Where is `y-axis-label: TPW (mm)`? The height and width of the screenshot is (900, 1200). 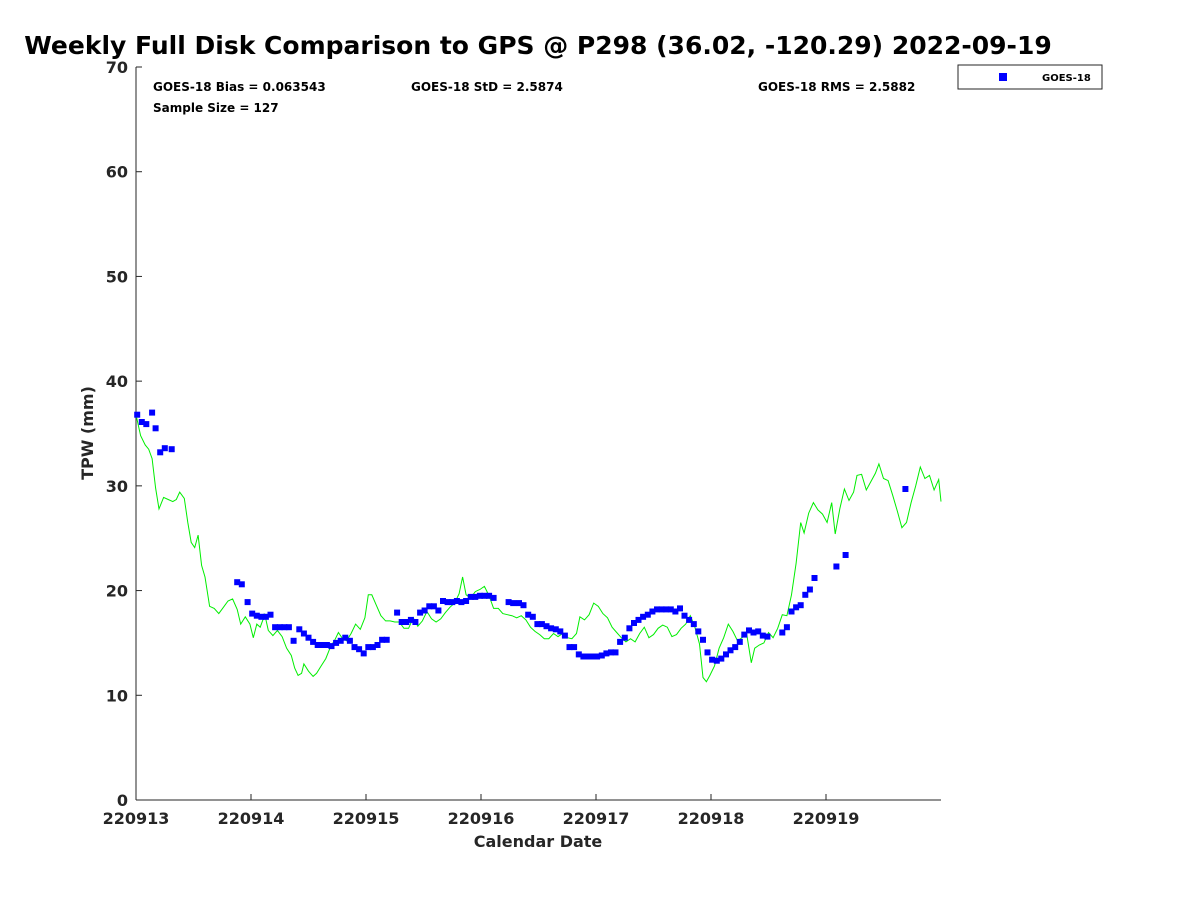
y-axis-label: TPW (mm) is located at coordinates (87, 433).